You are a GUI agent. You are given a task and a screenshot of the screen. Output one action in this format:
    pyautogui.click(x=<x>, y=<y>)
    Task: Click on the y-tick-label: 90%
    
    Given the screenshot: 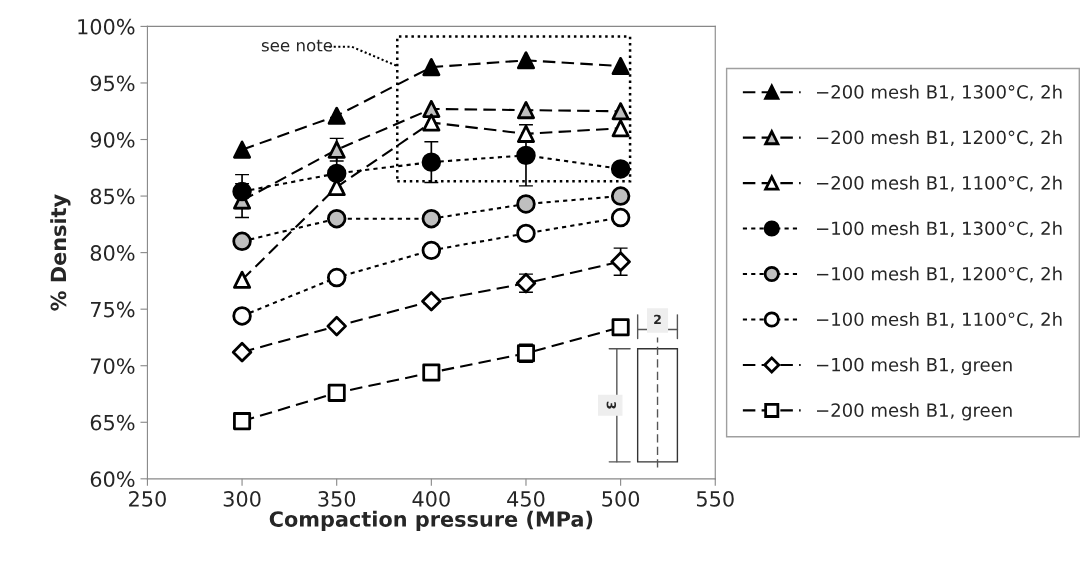 What is the action you would take?
    pyautogui.click(x=112, y=139)
    